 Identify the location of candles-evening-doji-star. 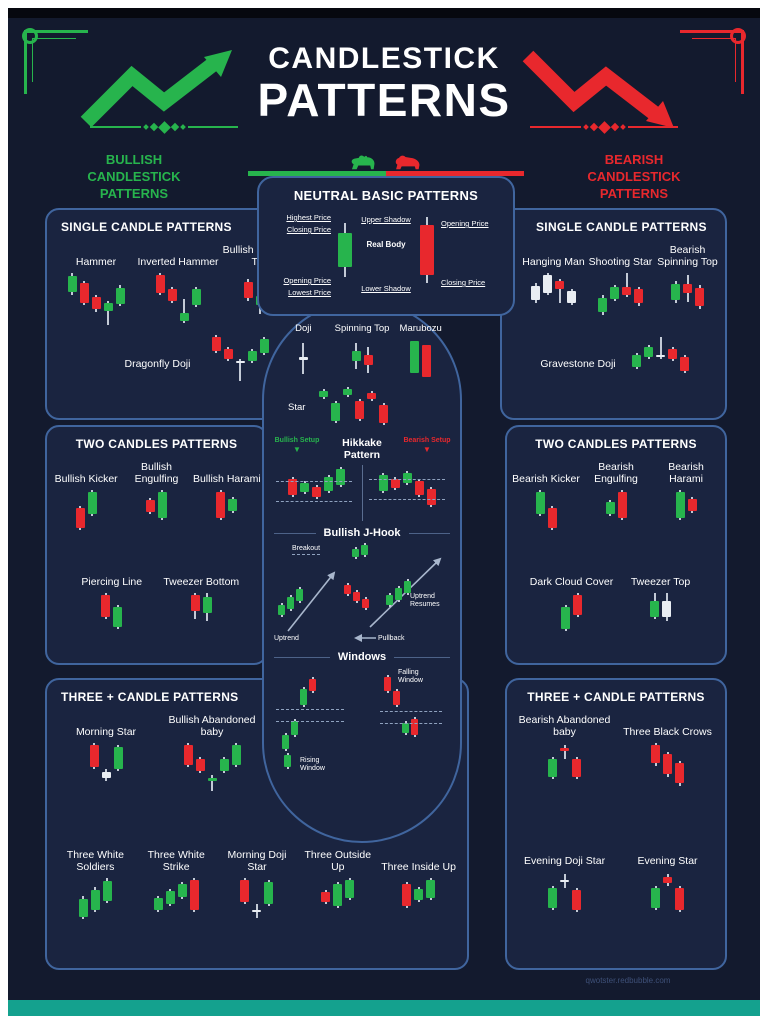
(564, 901).